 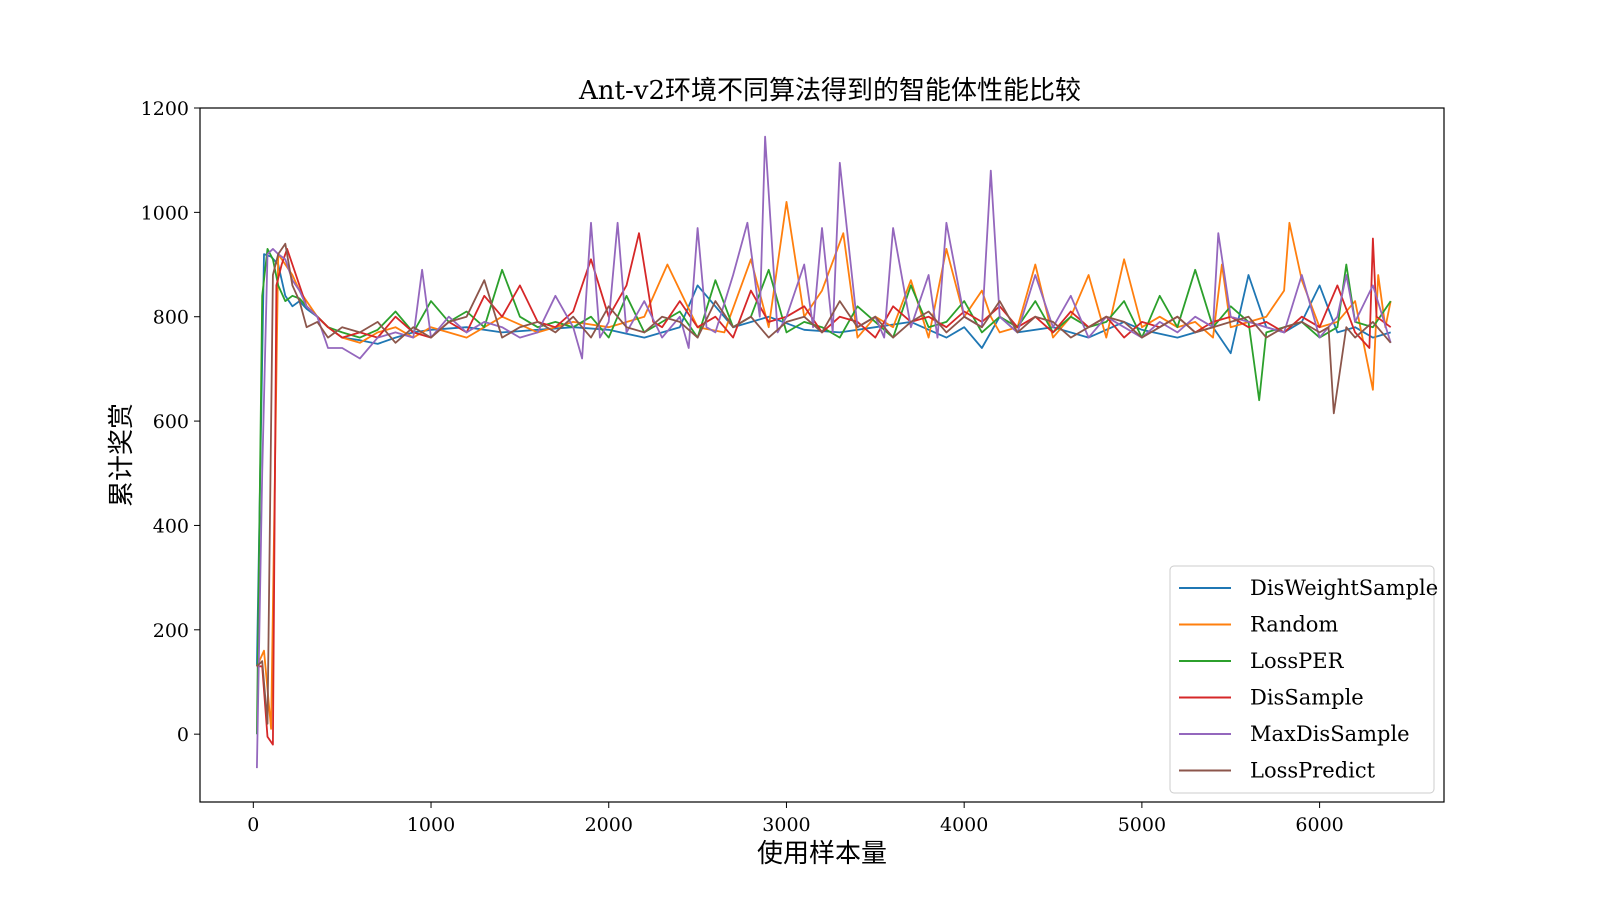 What do you see at coordinates (1307, 698) in the screenshot?
I see `legend-label: DisSample` at bounding box center [1307, 698].